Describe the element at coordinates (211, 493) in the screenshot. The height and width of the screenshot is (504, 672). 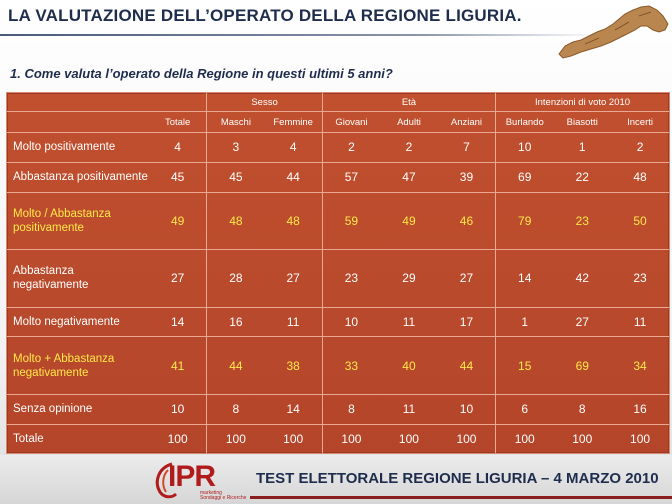
I see `ipr-logo-sub-line-1: marketing` at that location.